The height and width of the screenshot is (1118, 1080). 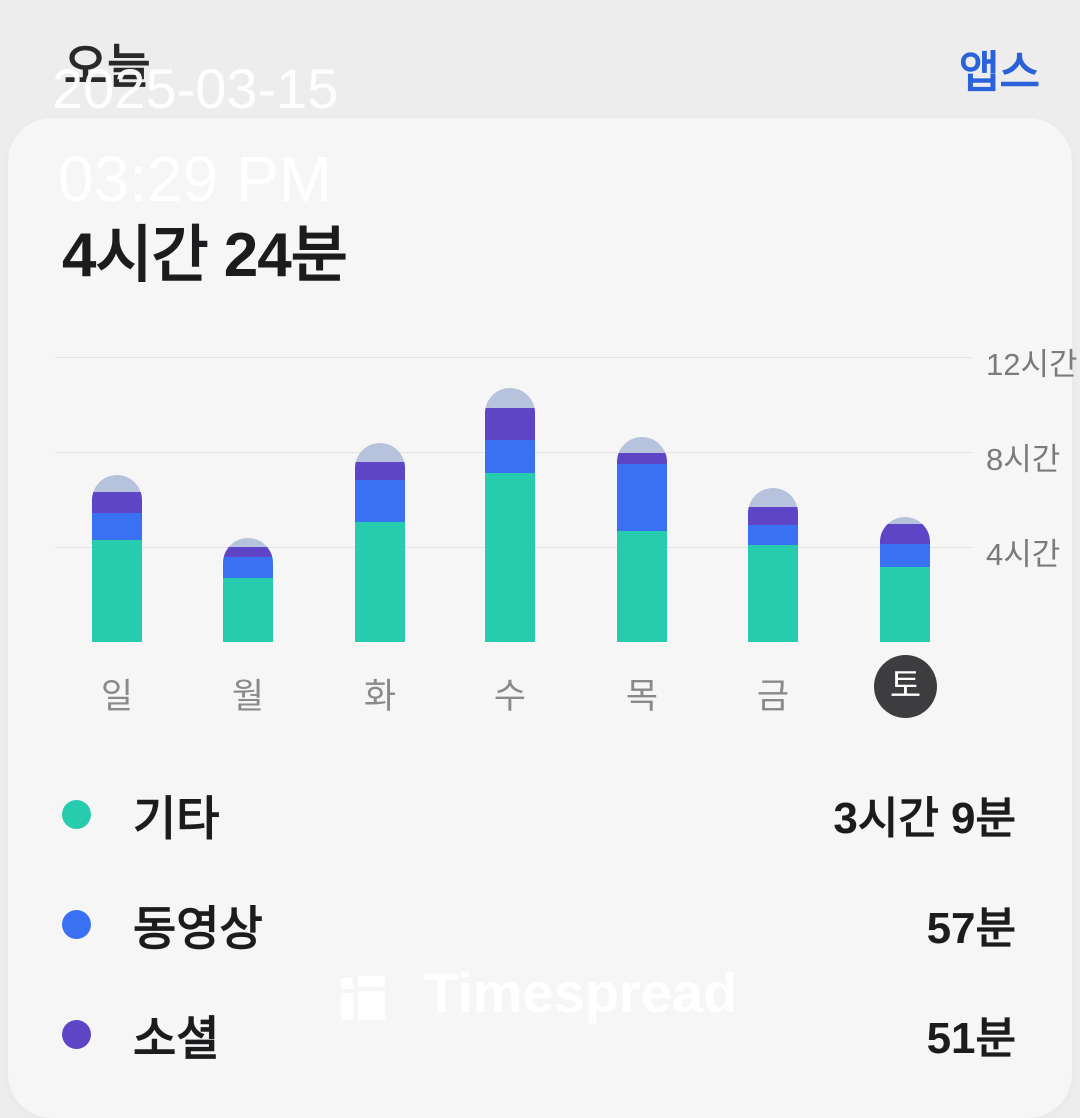 What do you see at coordinates (513, 357) in the screenshot?
I see `gridline-12h` at bounding box center [513, 357].